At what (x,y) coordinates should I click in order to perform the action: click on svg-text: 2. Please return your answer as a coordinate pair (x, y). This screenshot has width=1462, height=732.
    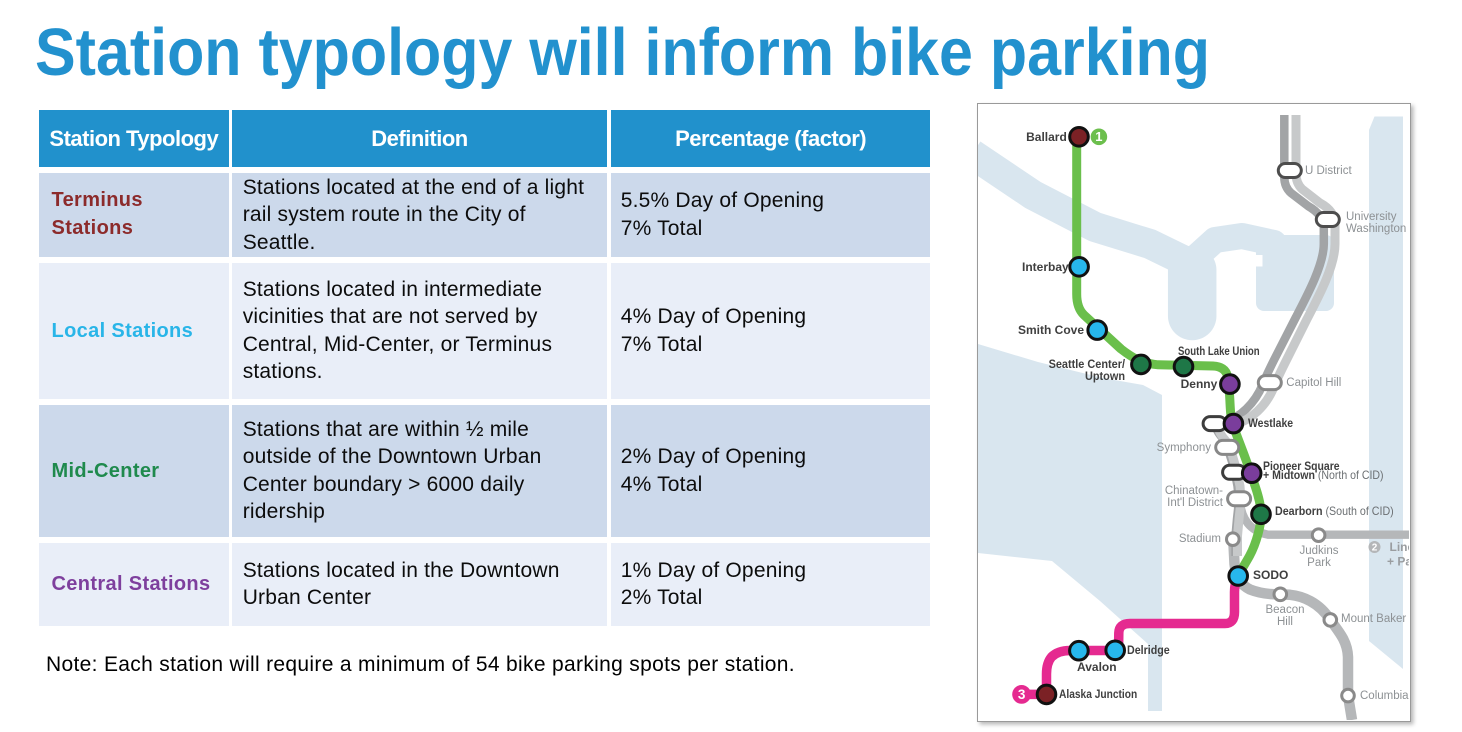
    Looking at the image, I should click on (1375, 548).